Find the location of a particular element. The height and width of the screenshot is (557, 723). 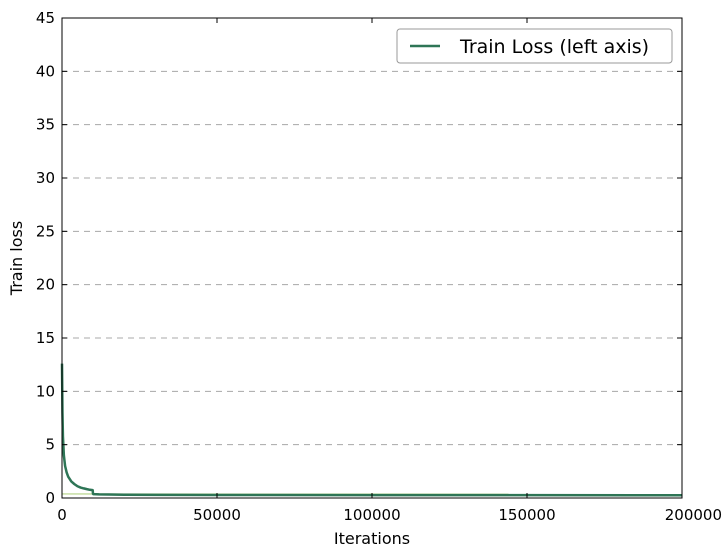

legend-box is located at coordinates (534, 46).